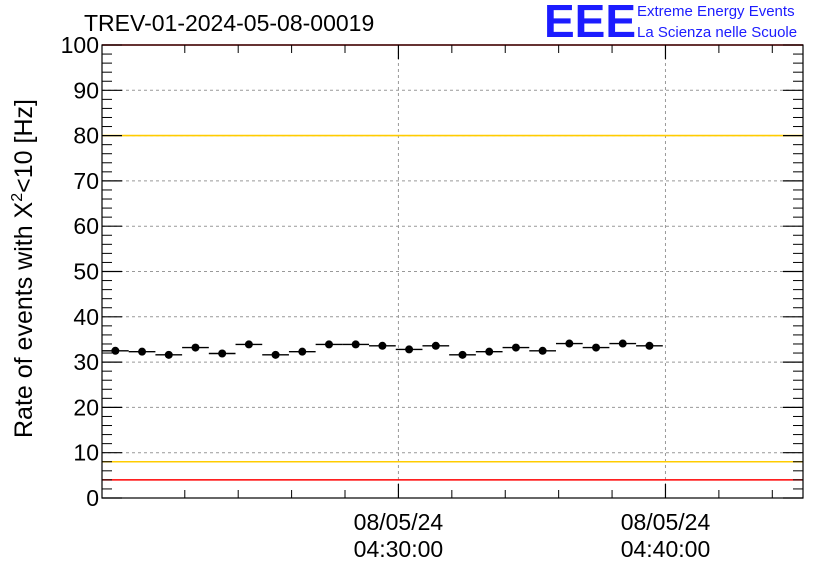  I want to click on run-title: TREV-01-2024-05-08-00019, so click(229, 23).